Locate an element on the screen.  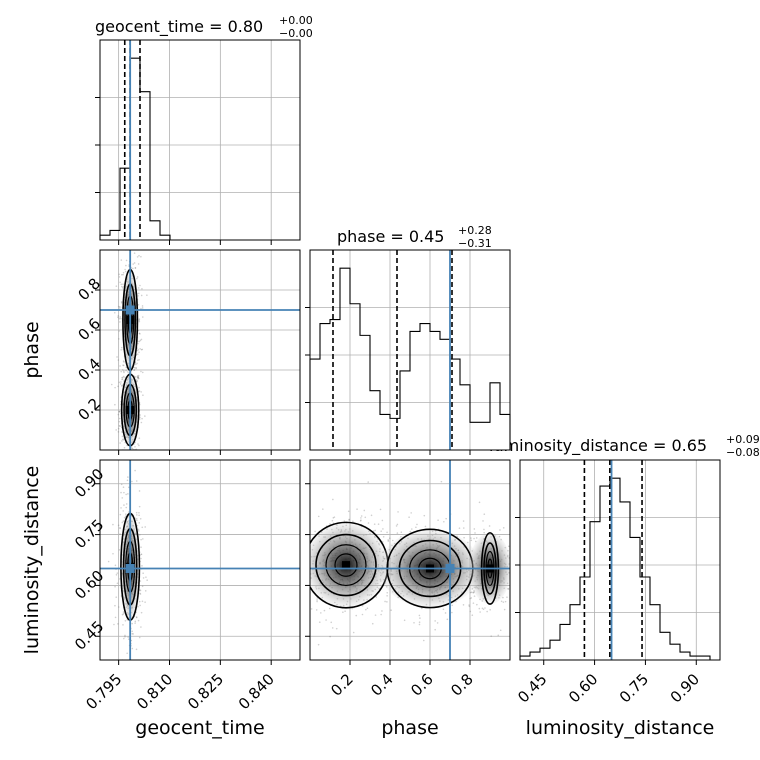
xlabel-phase: phase is located at coordinates (409, 728).